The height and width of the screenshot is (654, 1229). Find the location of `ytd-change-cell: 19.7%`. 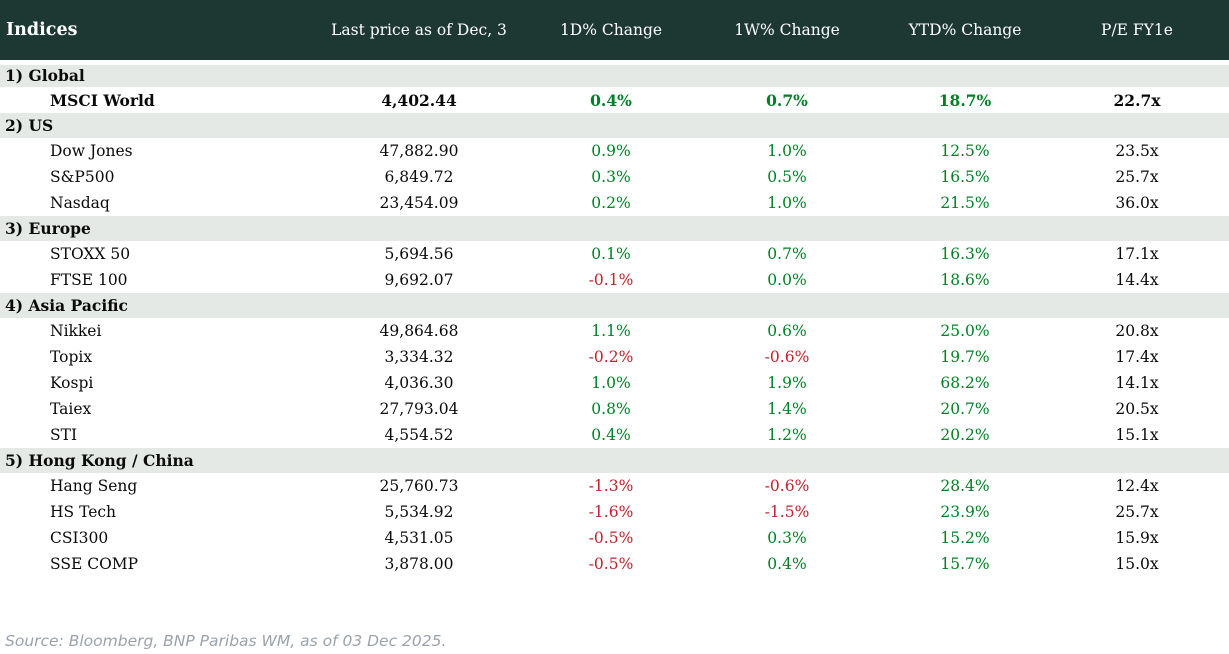

ytd-change-cell: 19.7% is located at coordinates (965, 357).